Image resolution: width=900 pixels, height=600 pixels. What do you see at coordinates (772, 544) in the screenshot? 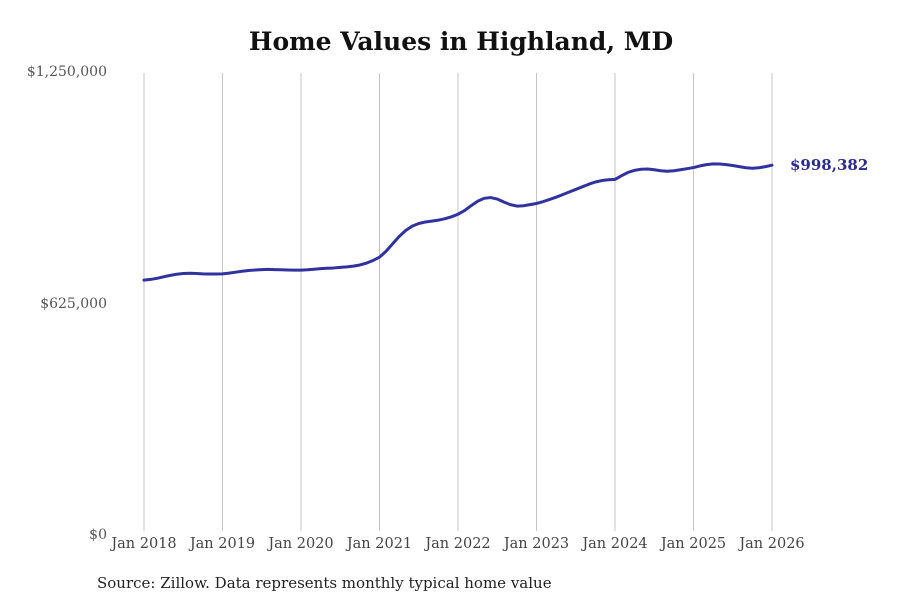
I see `x-axis-tick-label: Jan 2026` at bounding box center [772, 544].